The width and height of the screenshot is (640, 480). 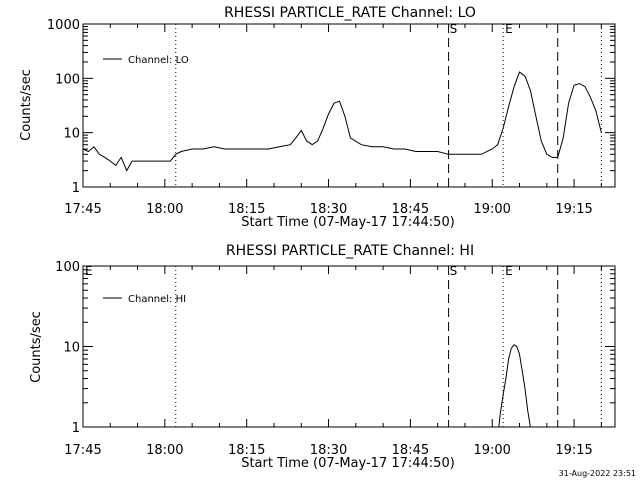 What do you see at coordinates (158, 60) in the screenshot?
I see `legend-label-lo: Channel: LO` at bounding box center [158, 60].